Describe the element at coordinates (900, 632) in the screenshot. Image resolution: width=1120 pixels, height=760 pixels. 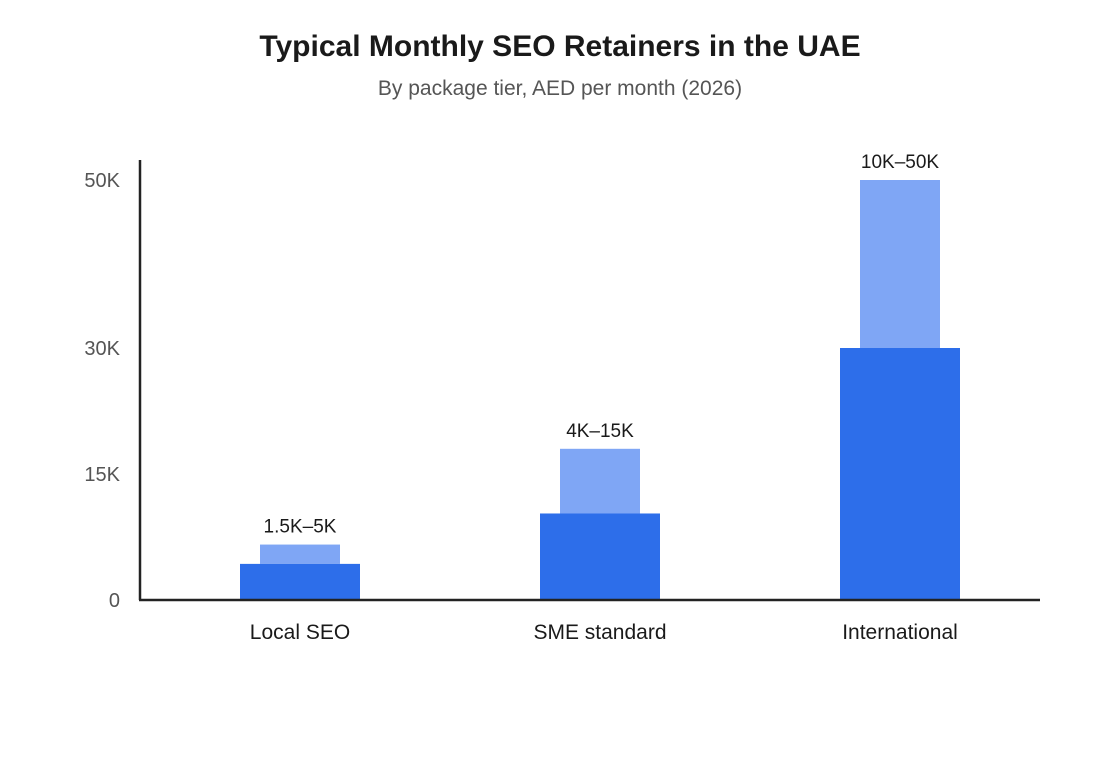
I see `x-tick-label-2: International` at that location.